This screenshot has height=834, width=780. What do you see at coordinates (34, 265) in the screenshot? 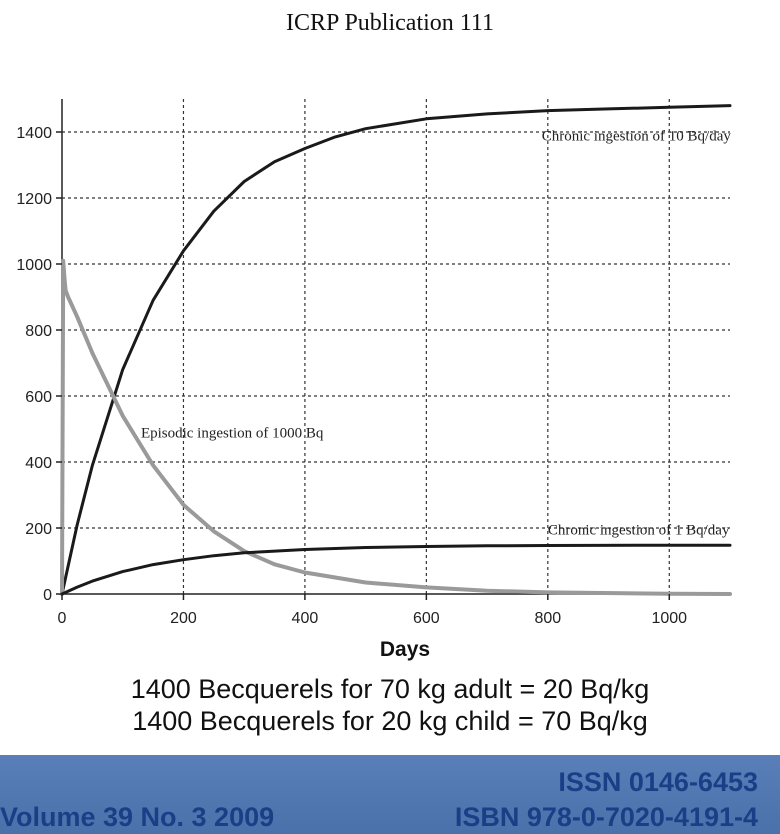
I see `y-tick-label-1000: 1000` at bounding box center [34, 265].